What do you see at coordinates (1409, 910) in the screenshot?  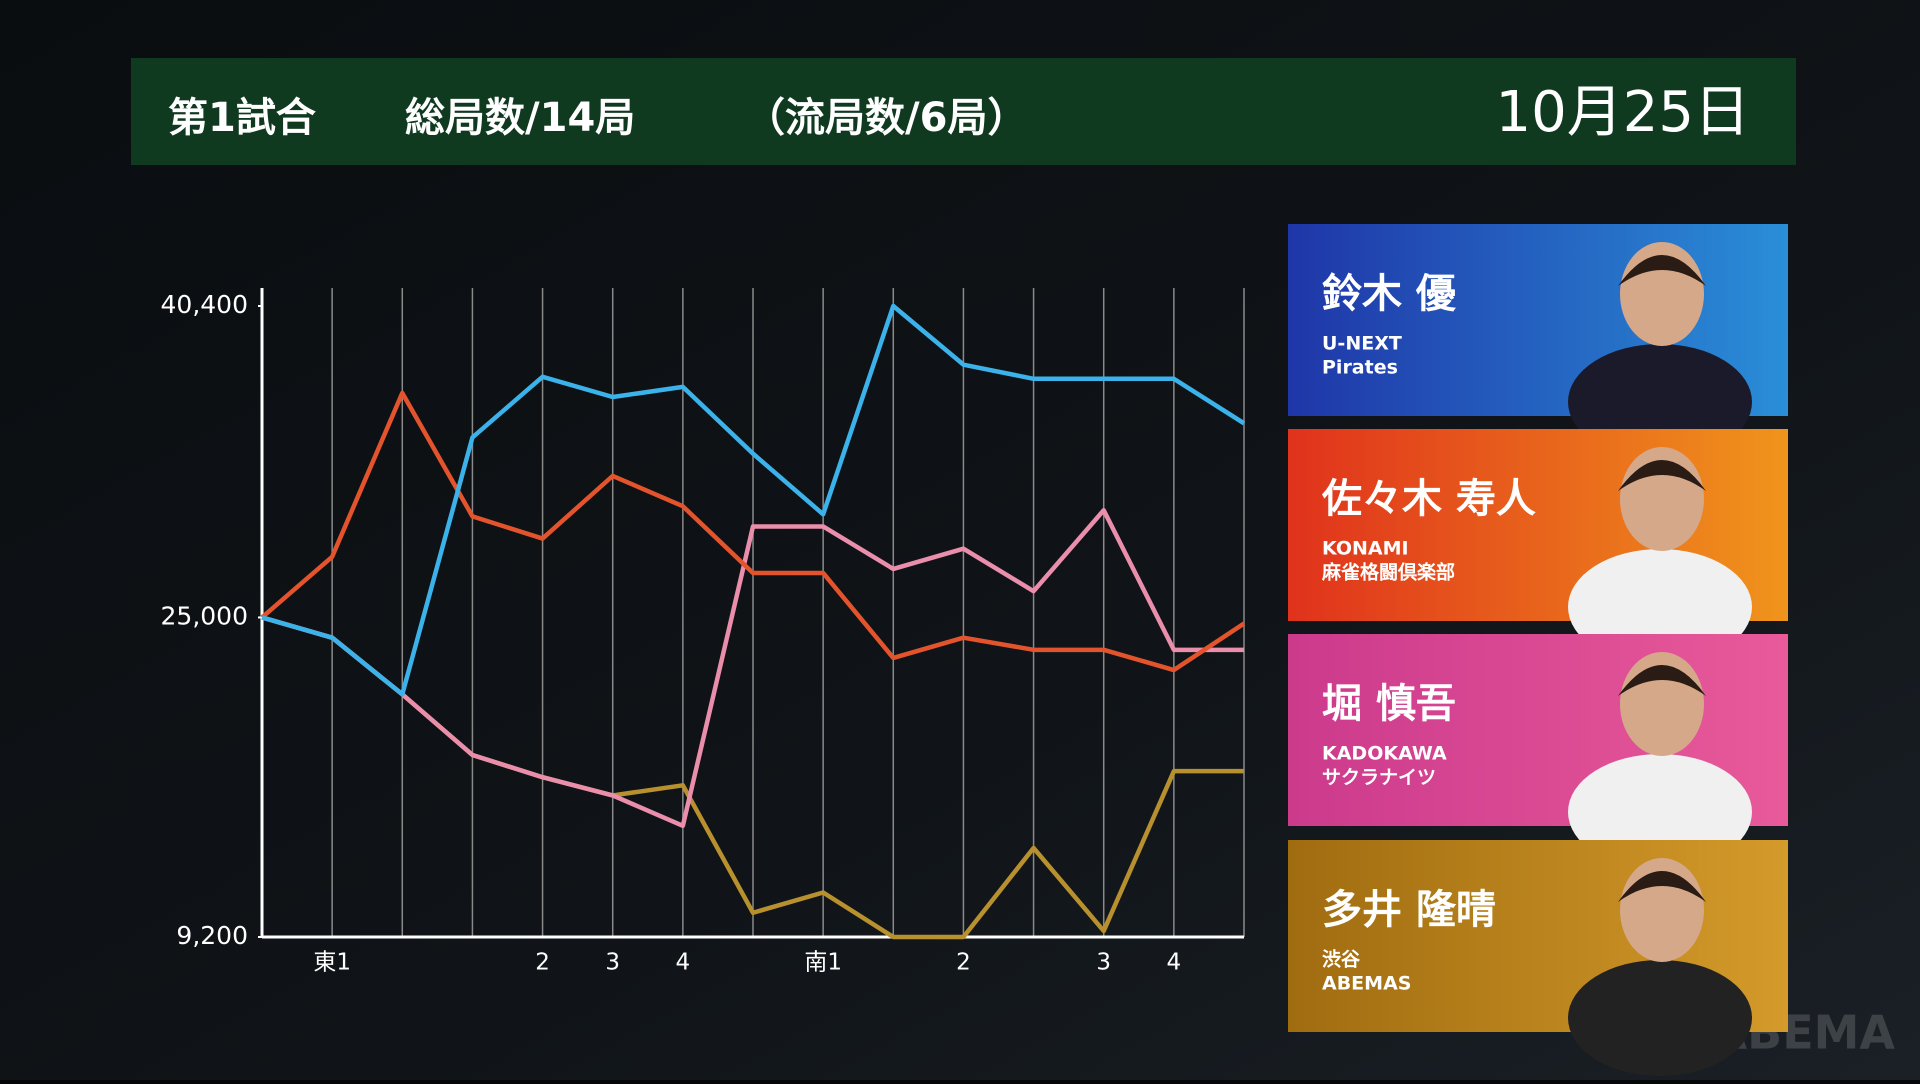 I see `player-name: 多井 隆晴` at bounding box center [1409, 910].